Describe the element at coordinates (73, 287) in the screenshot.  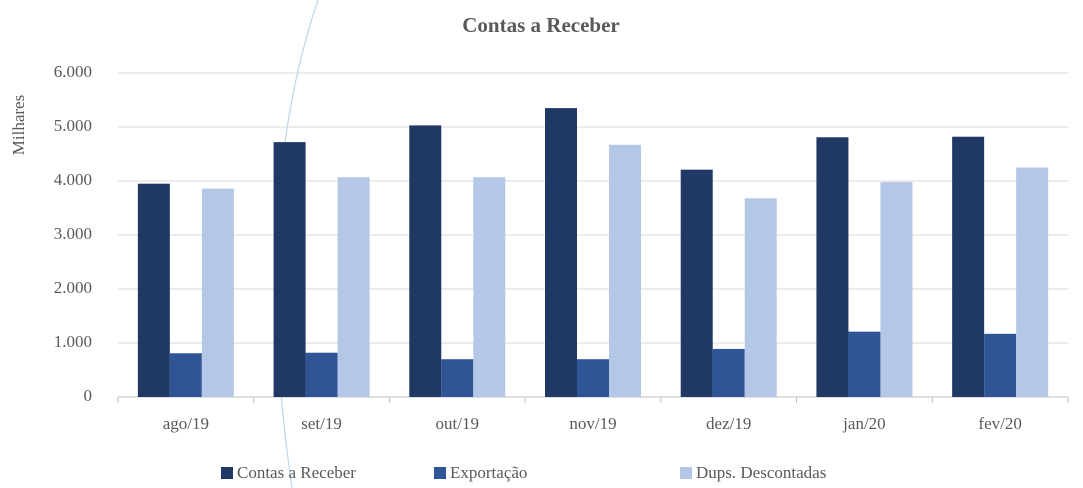
I see `y-tick-label: 2.000` at that location.